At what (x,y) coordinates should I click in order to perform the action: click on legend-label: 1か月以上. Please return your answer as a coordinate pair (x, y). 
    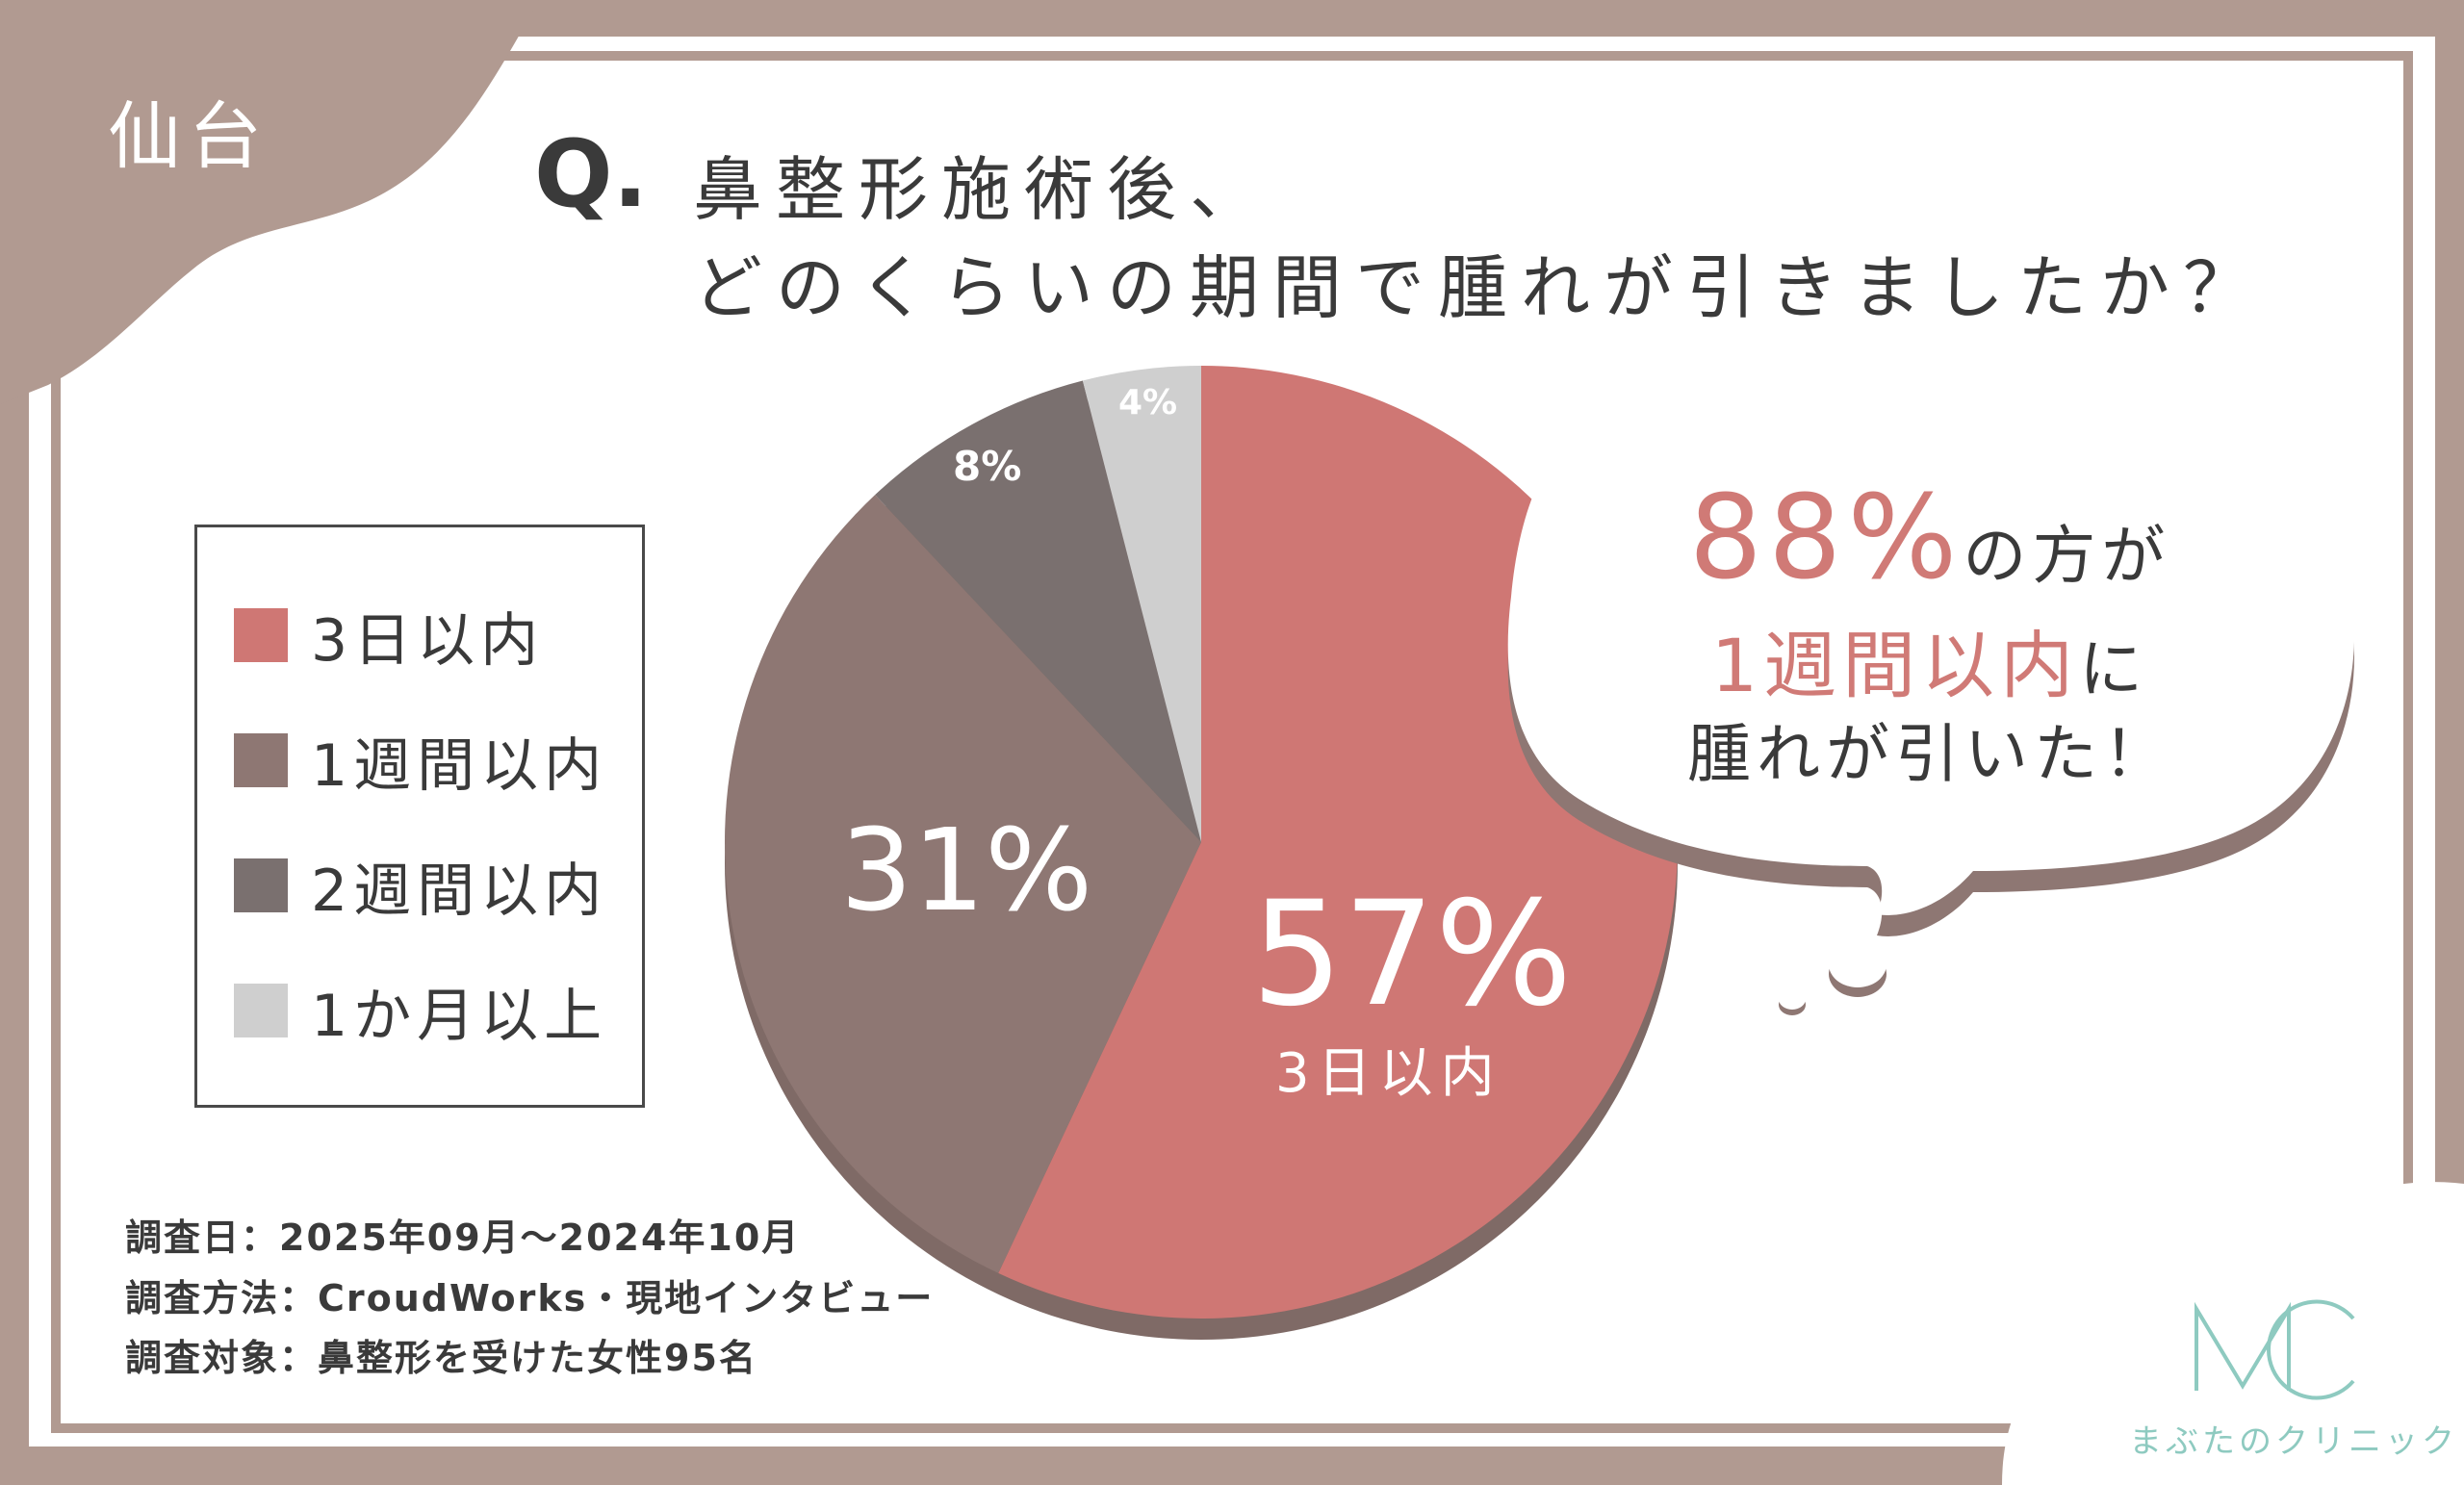
    Looking at the image, I should click on (459, 1016).